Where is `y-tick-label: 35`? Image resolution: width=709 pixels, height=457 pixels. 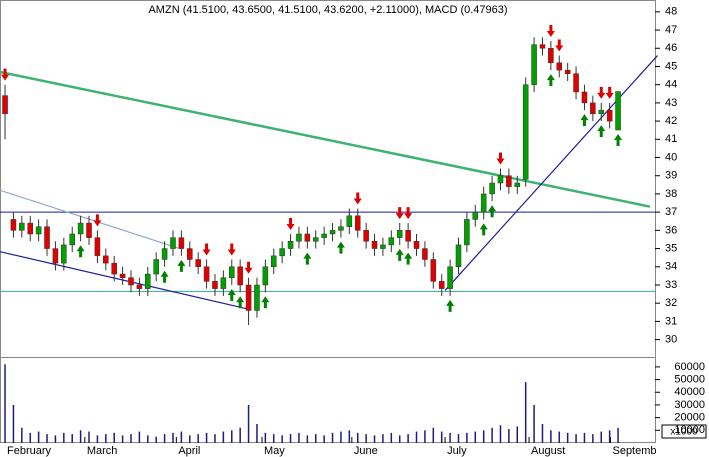 y-tick-label: 35 is located at coordinates (671, 248).